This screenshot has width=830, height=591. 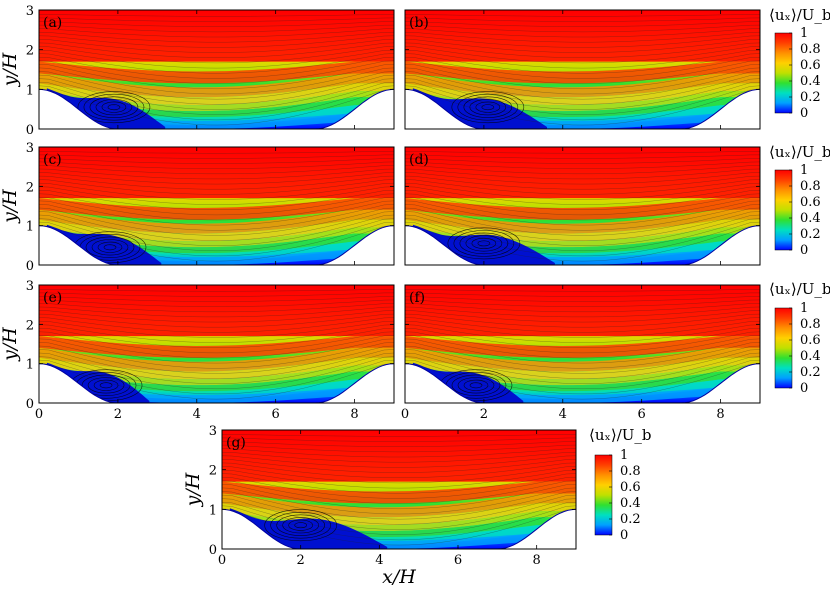 I want to click on panel-label: (e), so click(x=52, y=298).